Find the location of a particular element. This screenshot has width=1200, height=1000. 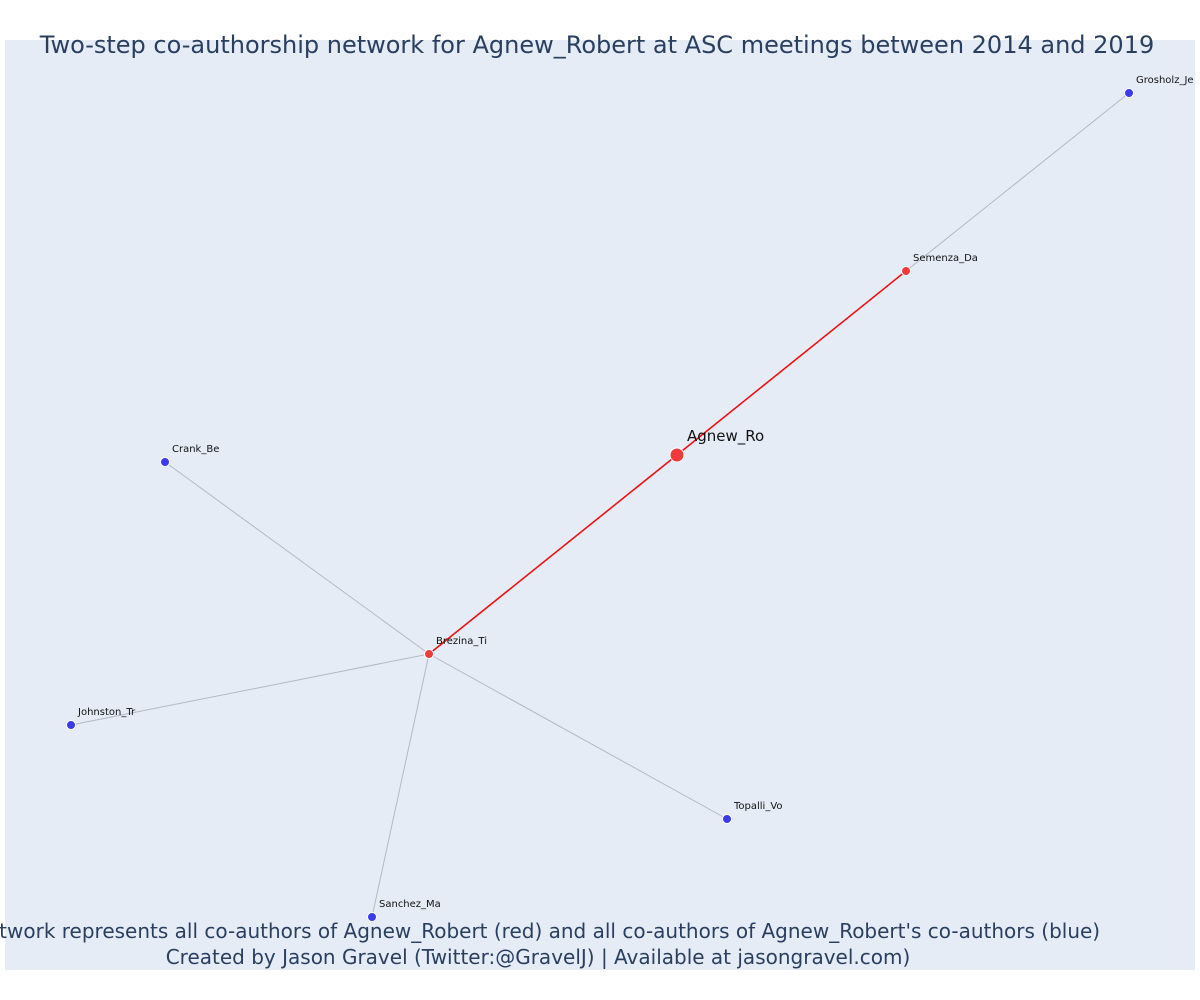

edge-agnew_ro-semenza_da is located at coordinates (791, 363).